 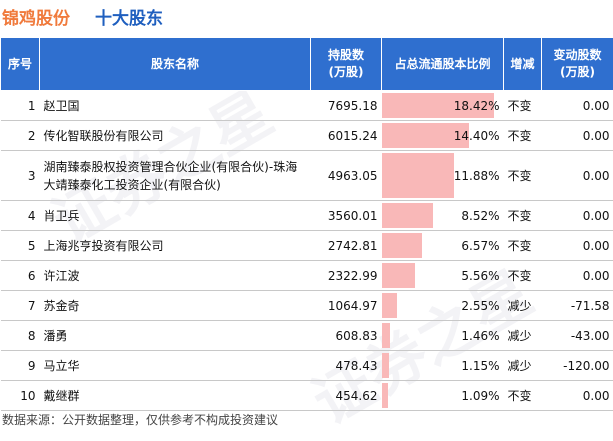 What do you see at coordinates (577, 72) in the screenshot?
I see `header-delta-line2: (万股)` at bounding box center [577, 72].